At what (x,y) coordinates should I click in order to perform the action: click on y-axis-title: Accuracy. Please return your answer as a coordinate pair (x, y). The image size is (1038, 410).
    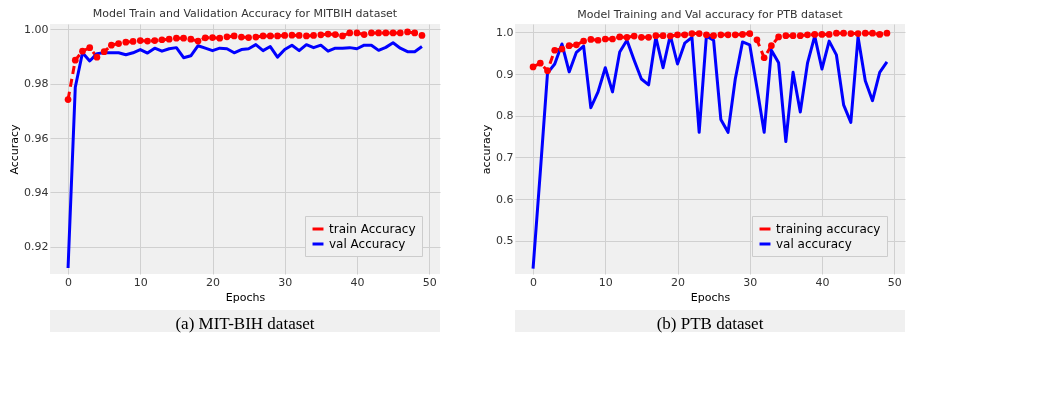
    Looking at the image, I should click on (15, 149).